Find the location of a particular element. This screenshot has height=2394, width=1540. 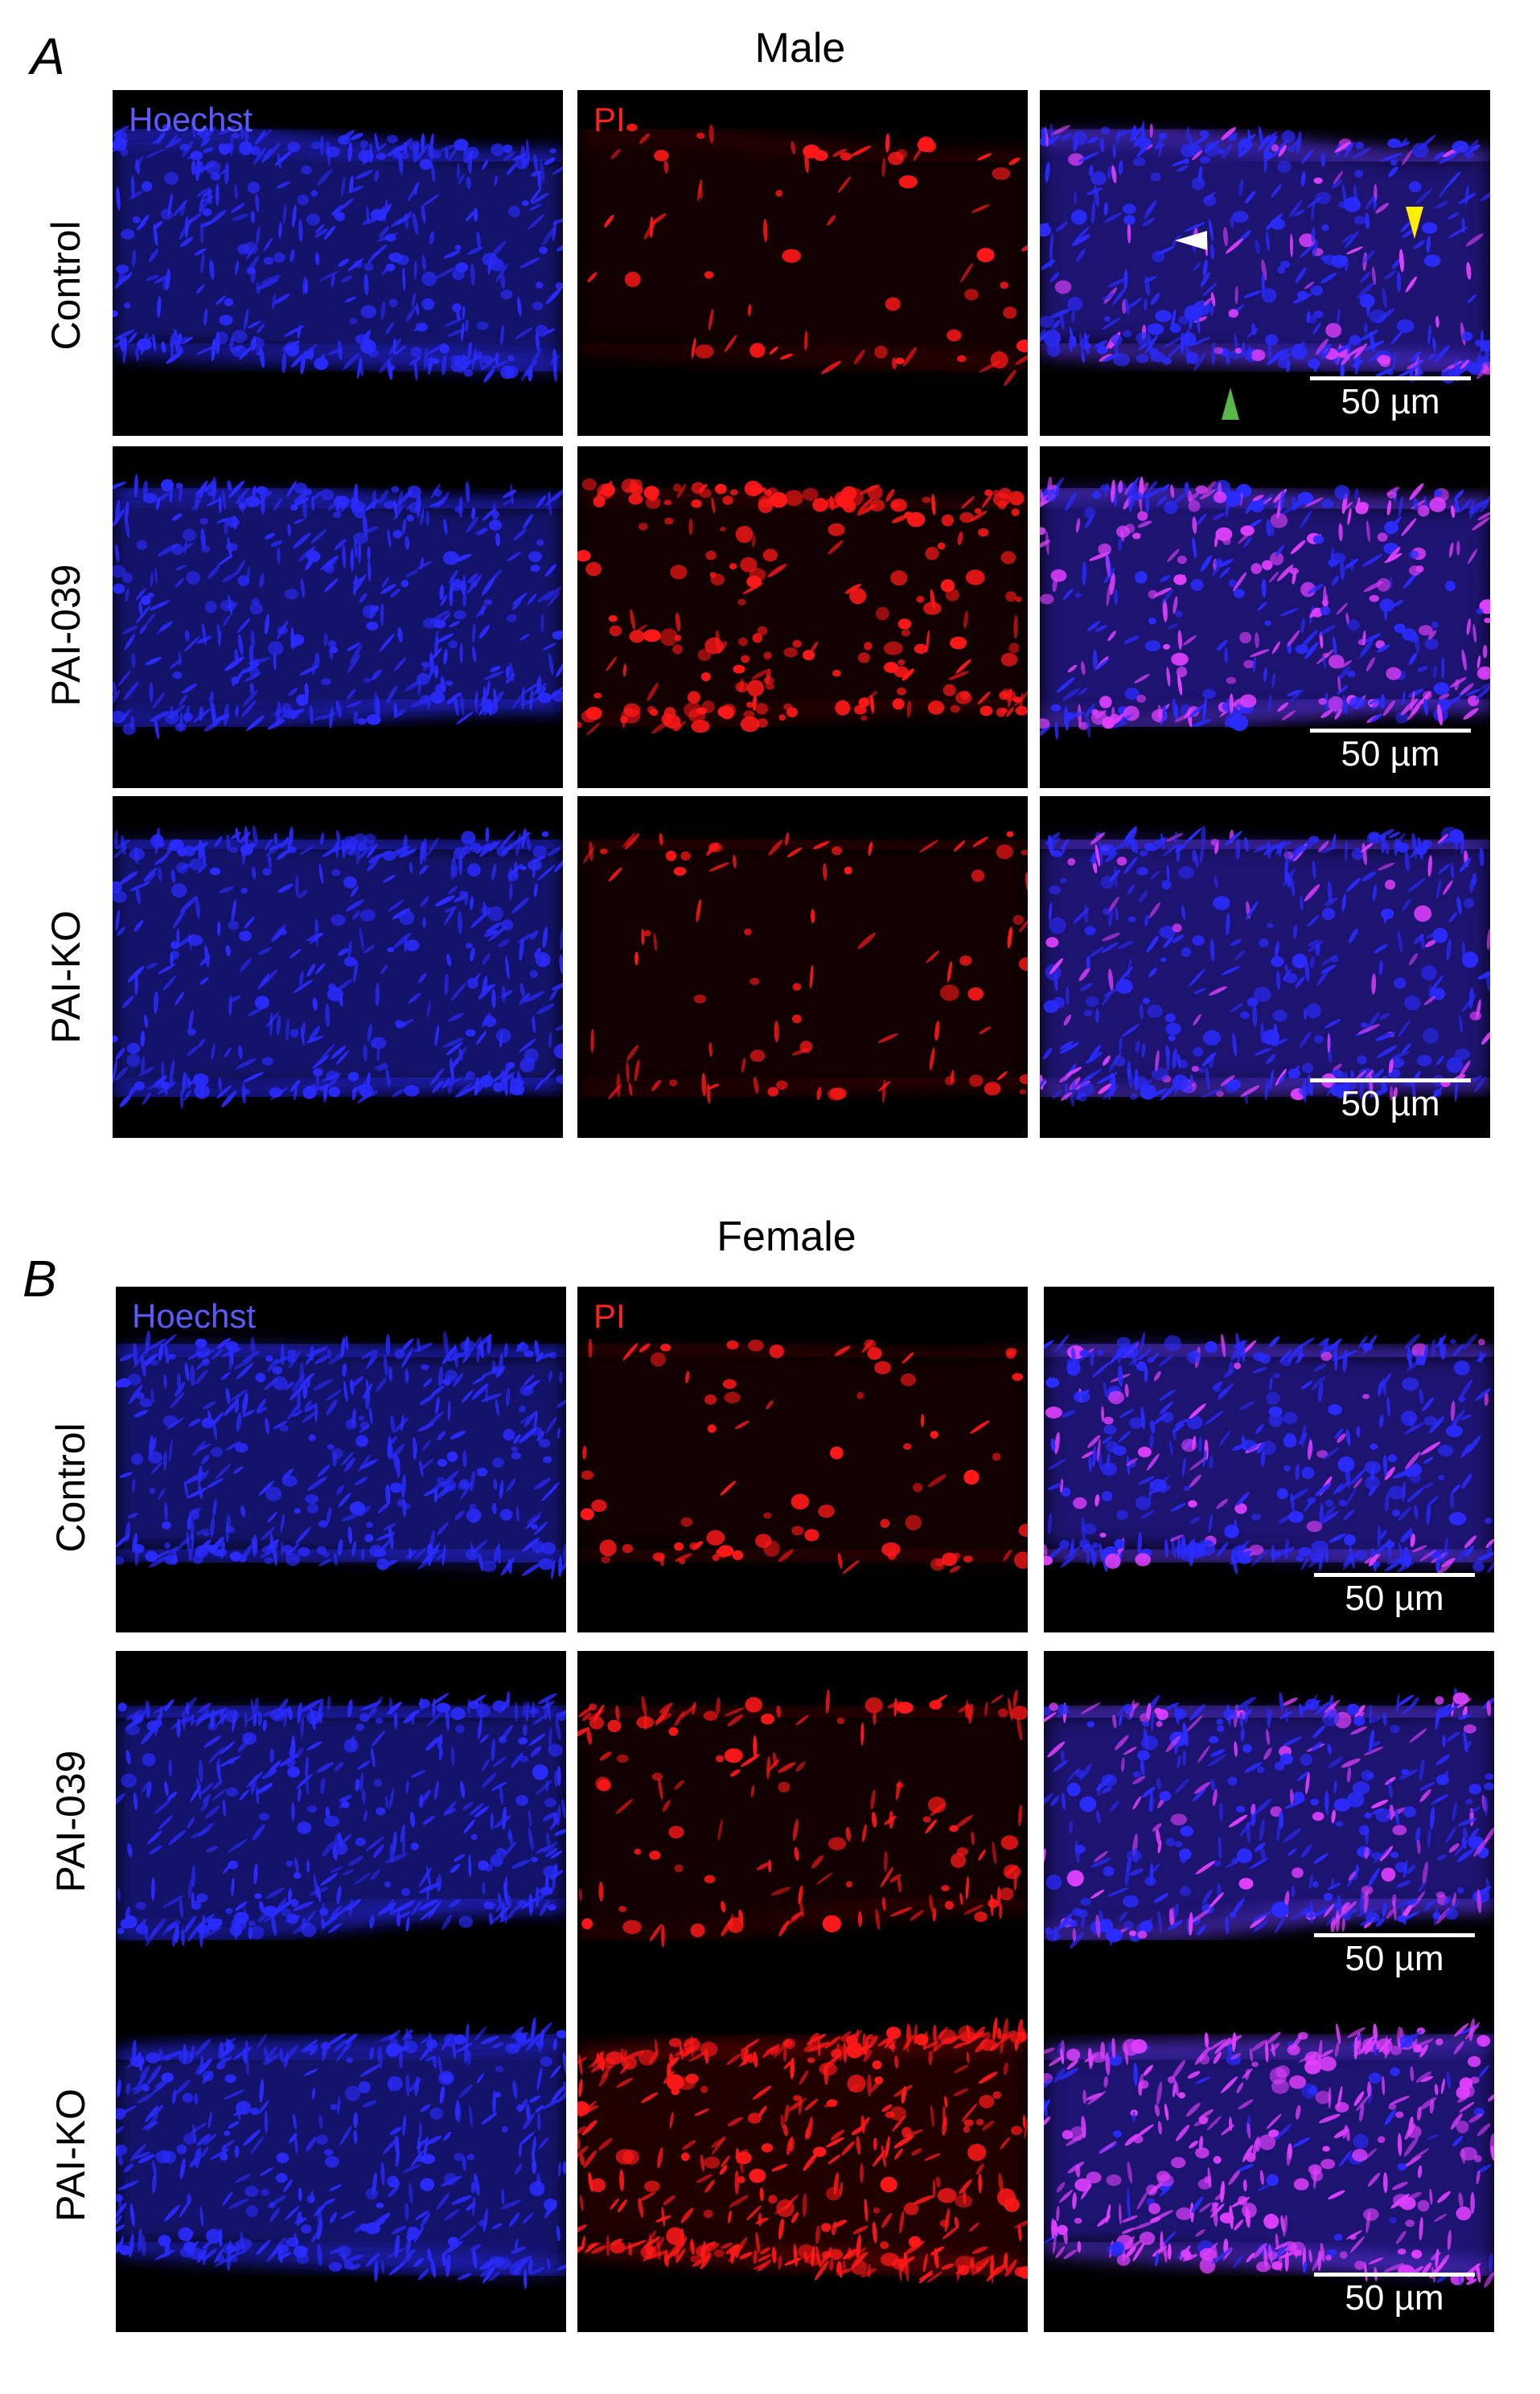

micrograph is located at coordinates (1269, 1453).